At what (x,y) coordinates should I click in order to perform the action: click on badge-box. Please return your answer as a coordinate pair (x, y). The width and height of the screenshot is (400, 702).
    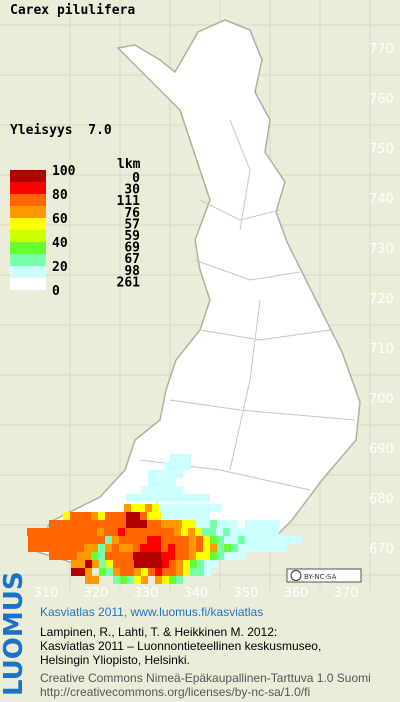
    Looking at the image, I should click on (324, 575).